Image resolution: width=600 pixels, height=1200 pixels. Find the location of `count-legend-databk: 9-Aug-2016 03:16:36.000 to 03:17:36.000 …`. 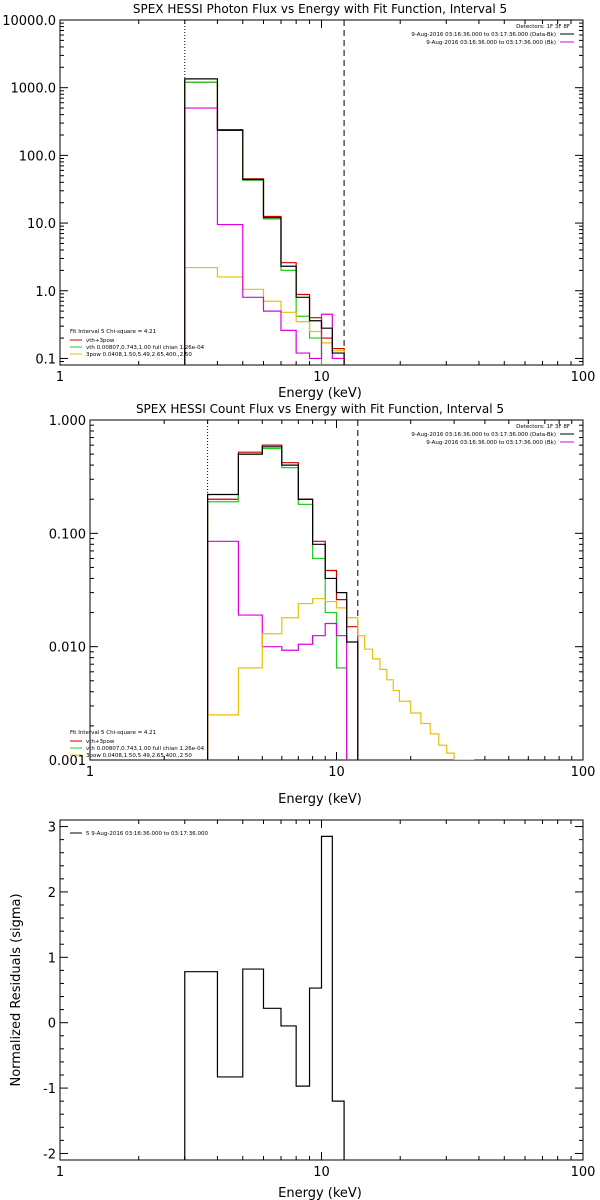

count-legend-databk: 9-Aug-2016 03:16:36.000 to 03:17:36.000 … is located at coordinates (483, 435).